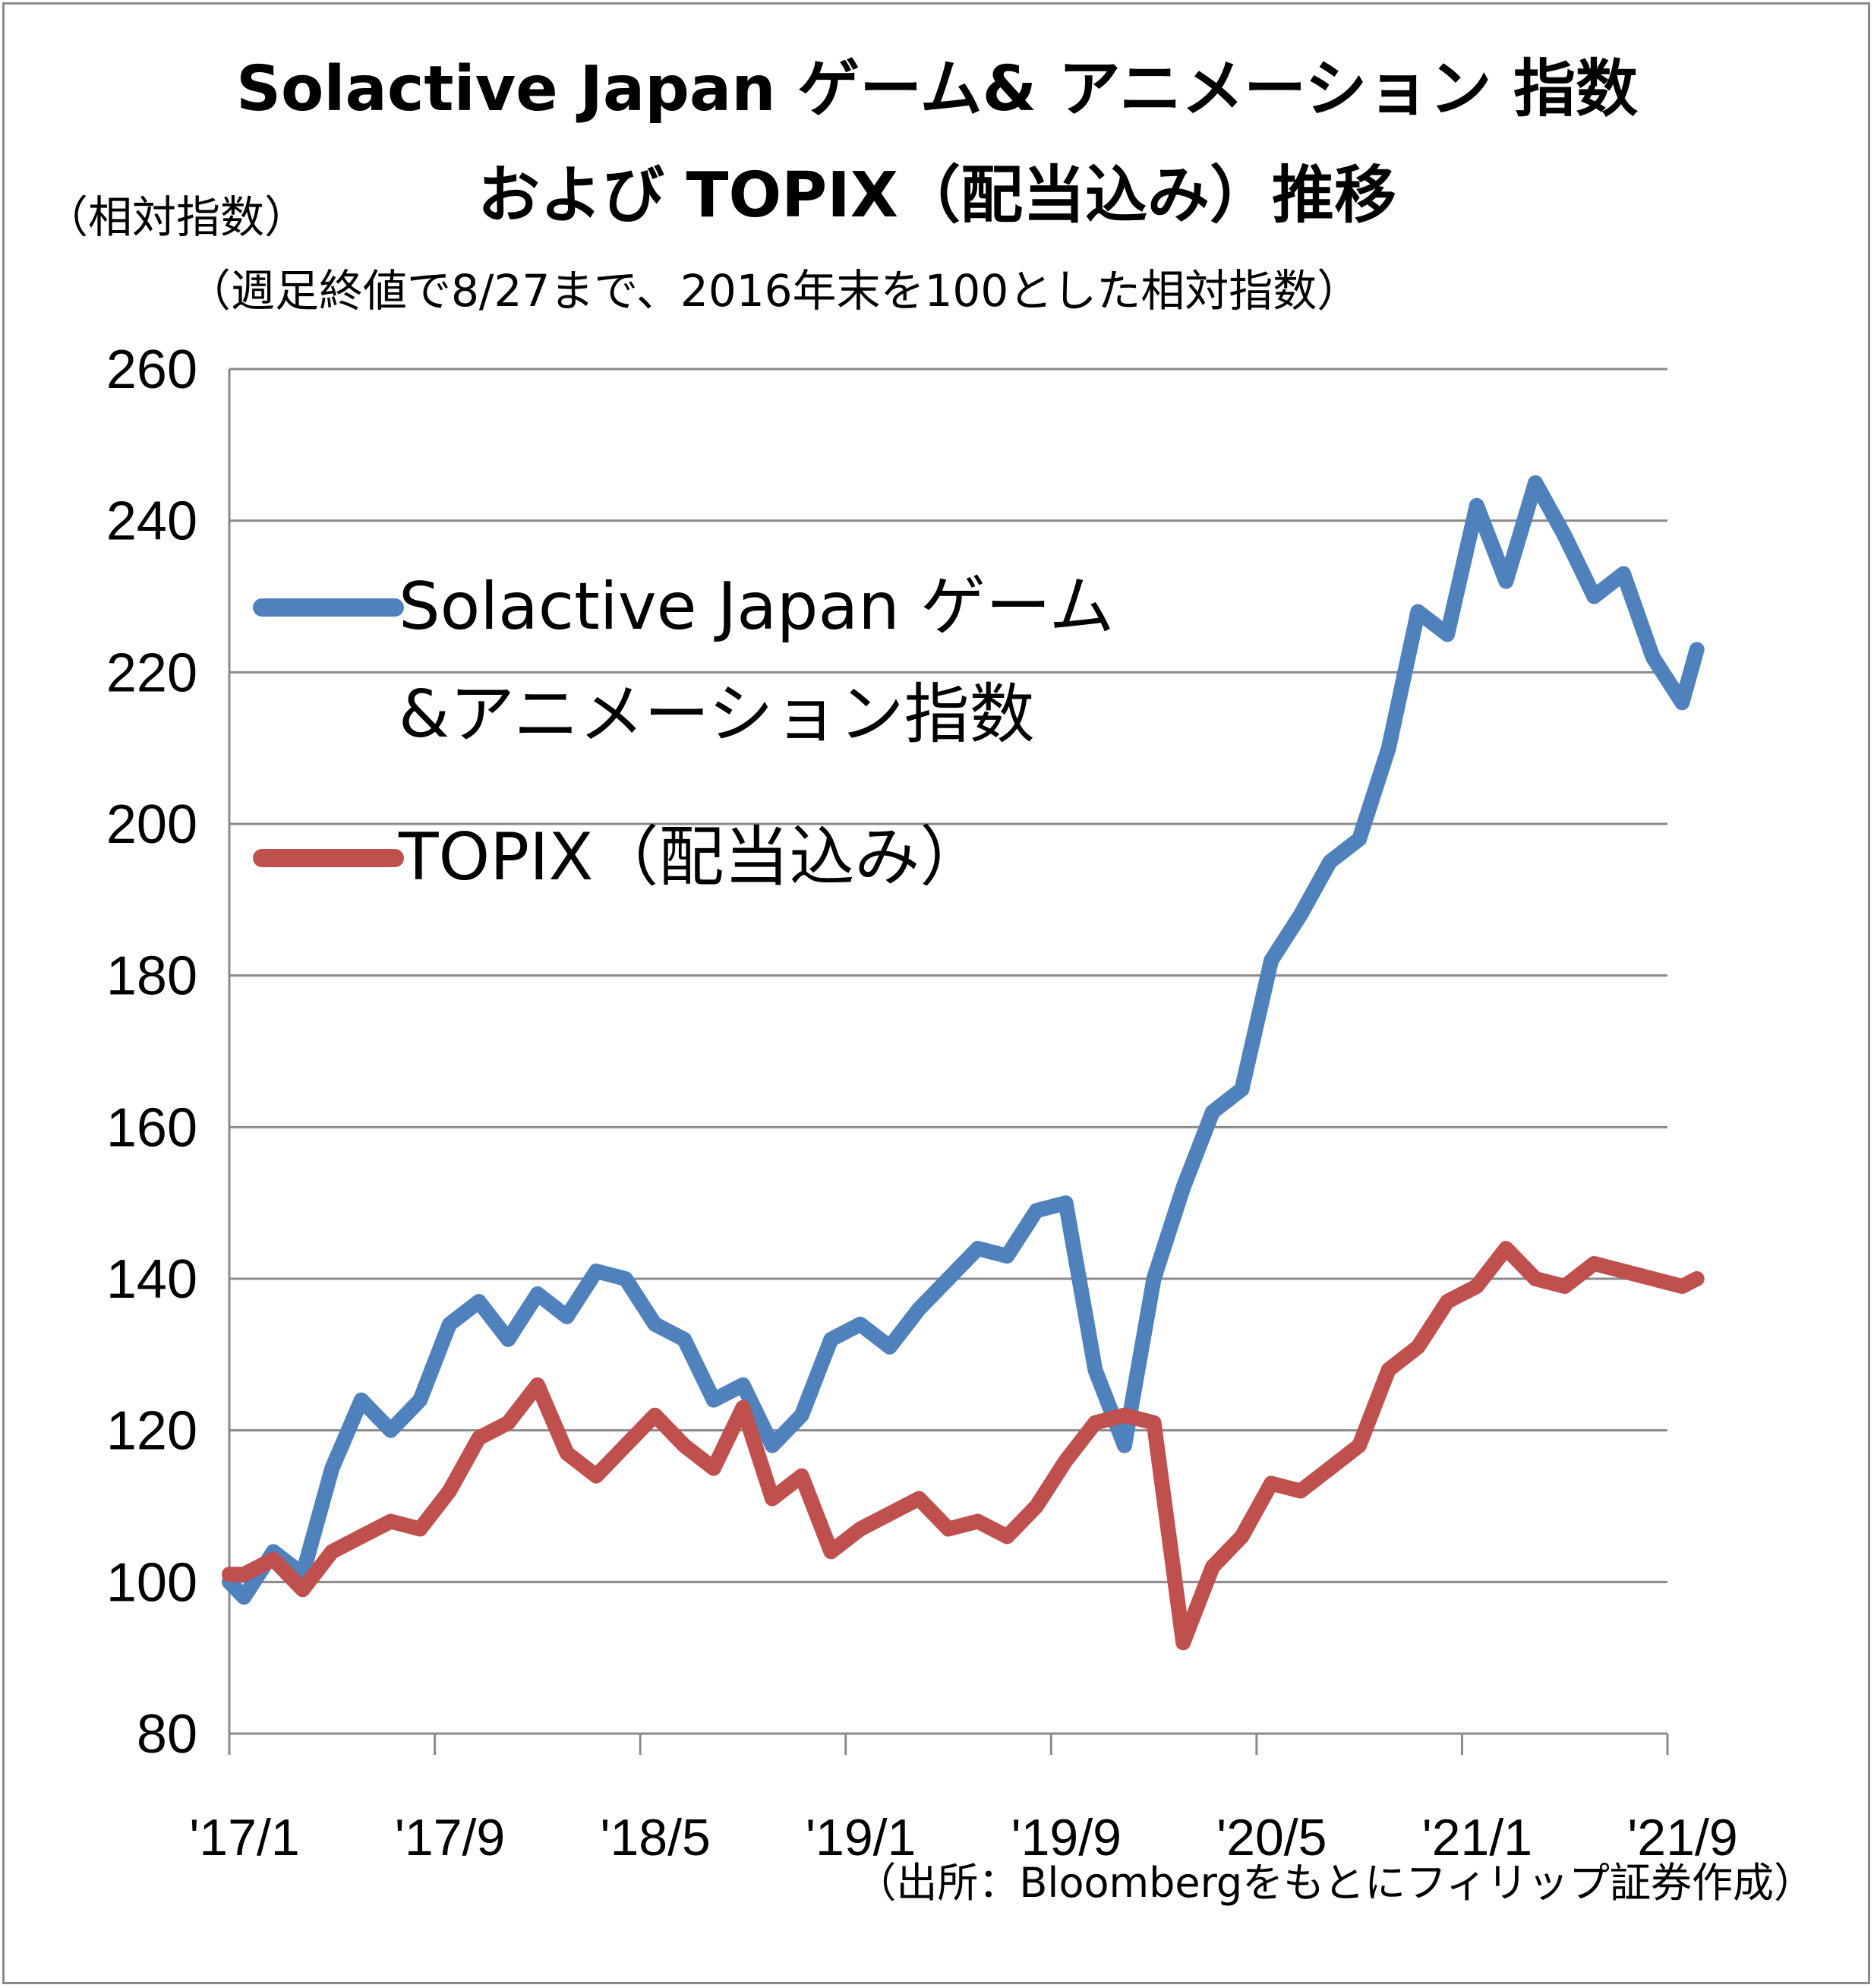  What do you see at coordinates (450, 1838) in the screenshot?
I see `x-tick-label: '17/9` at bounding box center [450, 1838].